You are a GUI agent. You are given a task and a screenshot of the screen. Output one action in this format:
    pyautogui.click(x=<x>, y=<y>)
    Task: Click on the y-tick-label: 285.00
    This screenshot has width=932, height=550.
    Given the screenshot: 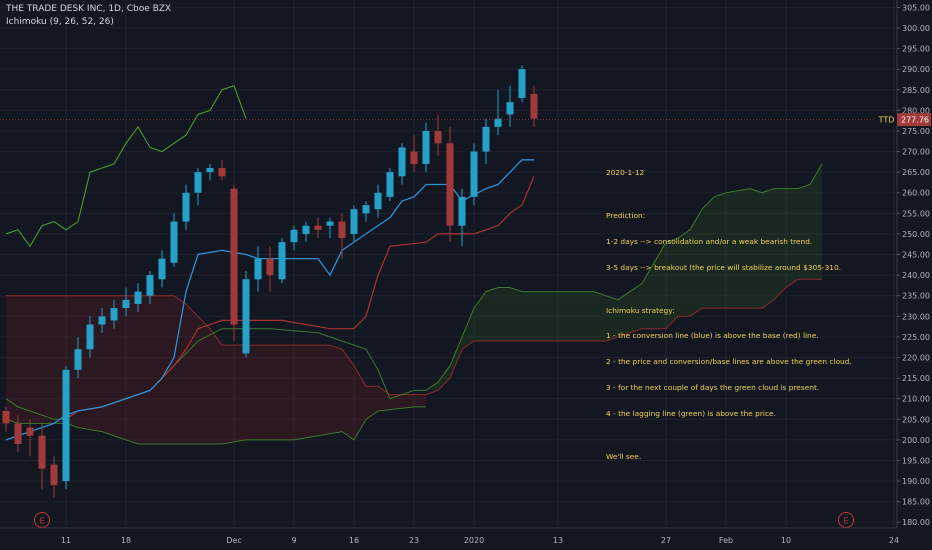 What is the action you would take?
    pyautogui.click(x=916, y=90)
    